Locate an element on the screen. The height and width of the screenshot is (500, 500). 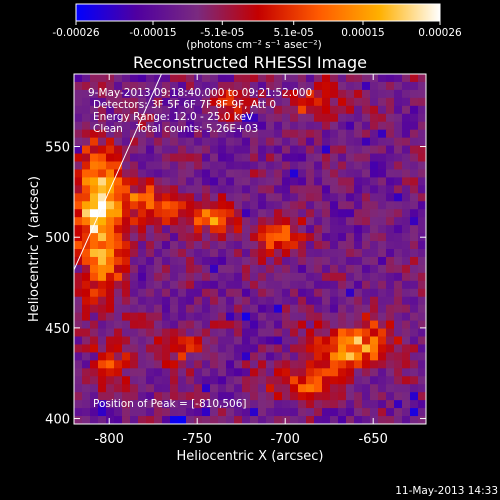
solar-limb-line is located at coordinates (118, 172).